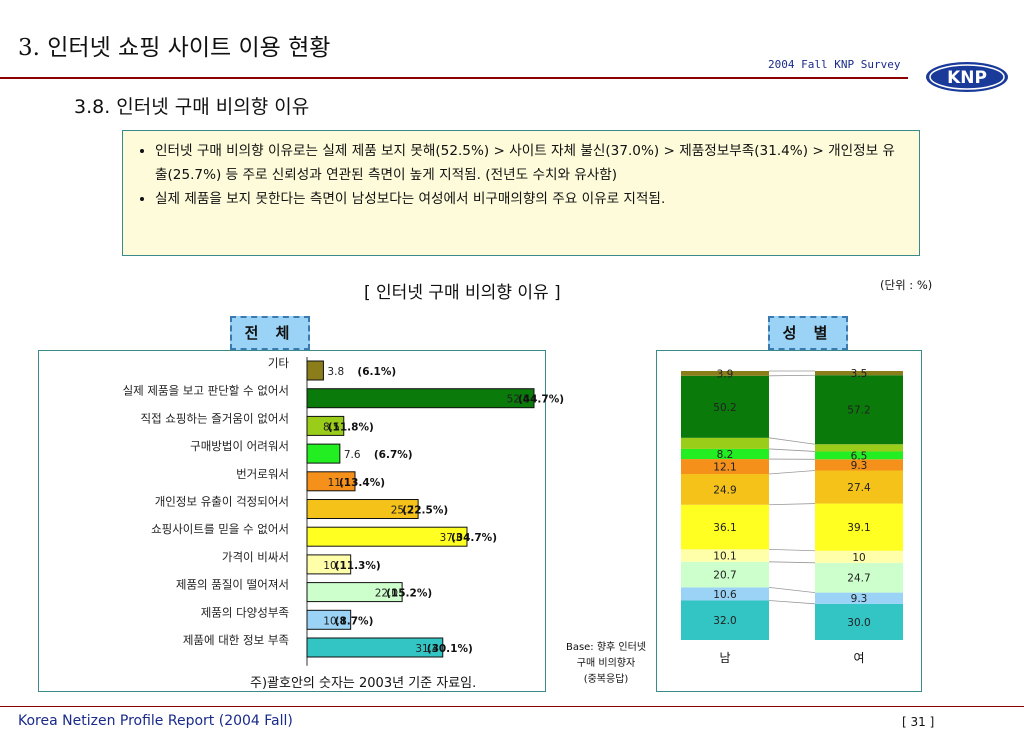 The image size is (1024, 741). What do you see at coordinates (362, 483) in the screenshot?
I see `prev-year-label: (13.4%)` at bounding box center [362, 483].